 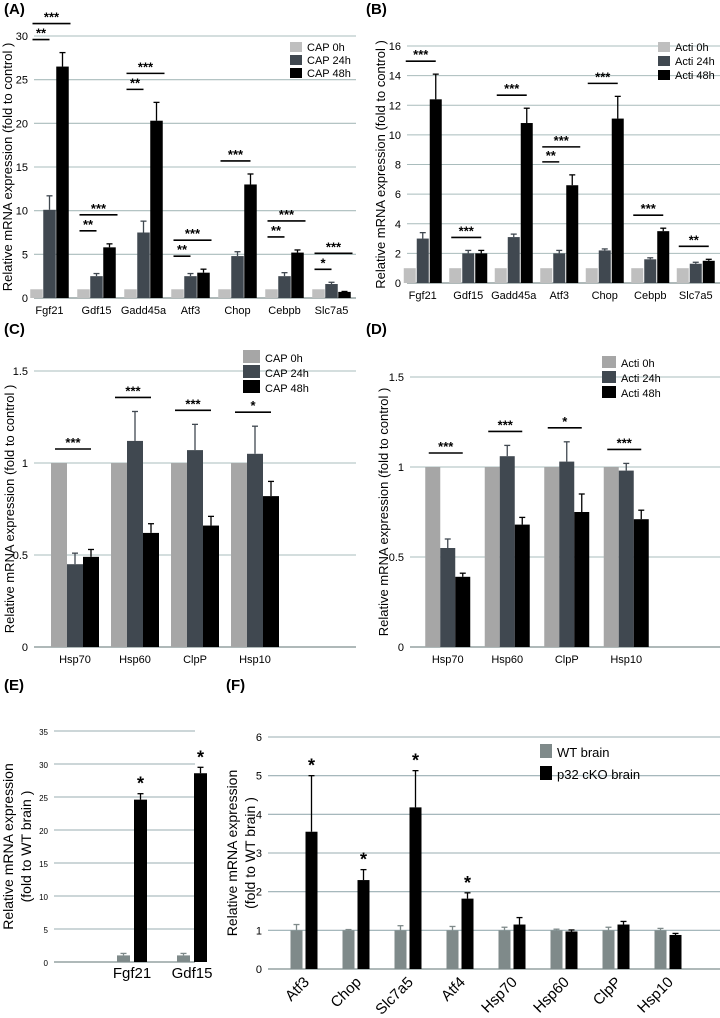 What do you see at coordinates (396, 558) in the screenshot?
I see `y-tick-label: 0.5` at bounding box center [396, 558].